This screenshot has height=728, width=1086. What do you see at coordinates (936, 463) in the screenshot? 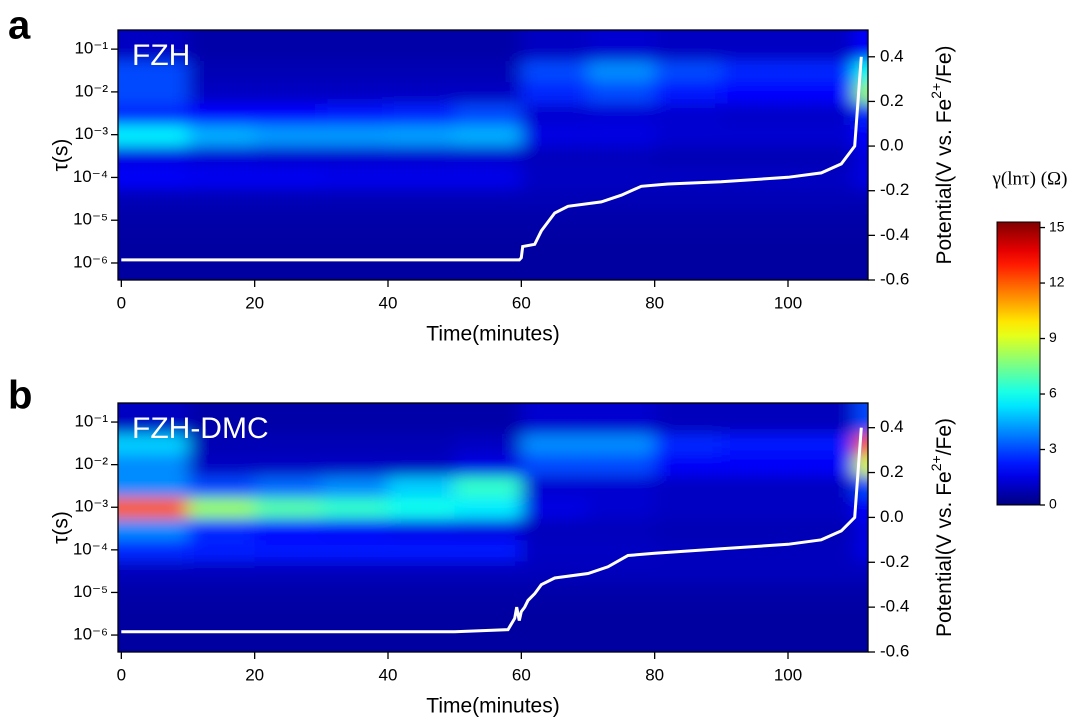
I see `y2-axis-label-part: 2+` at bounding box center [936, 463].